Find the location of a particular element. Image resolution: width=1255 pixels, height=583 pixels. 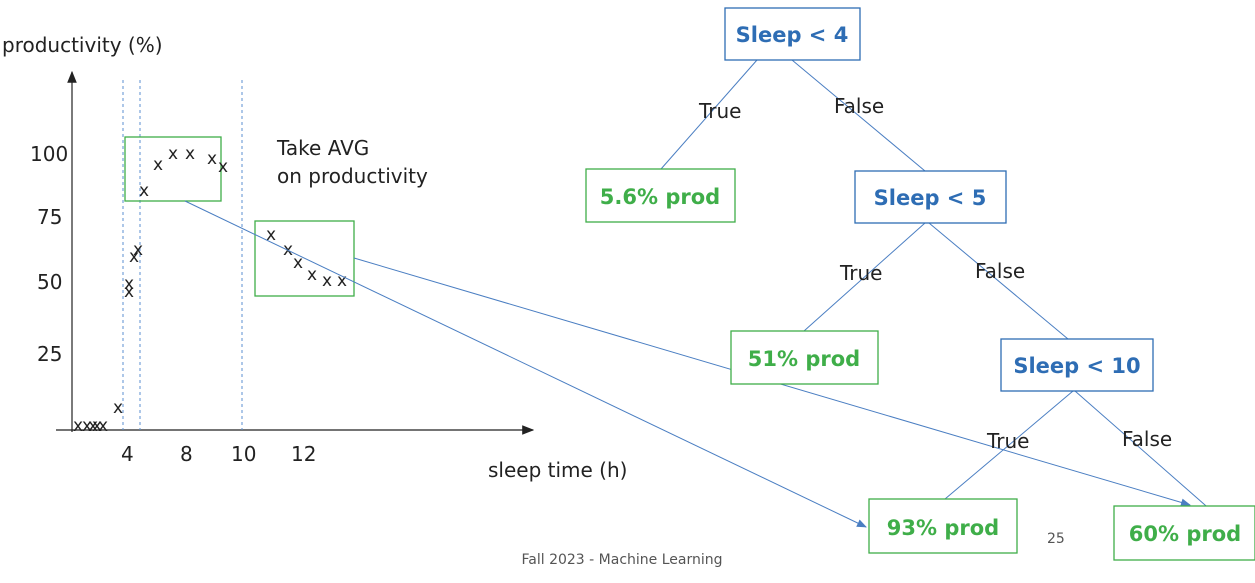

x-tick-label: 12 is located at coordinates (303, 454).